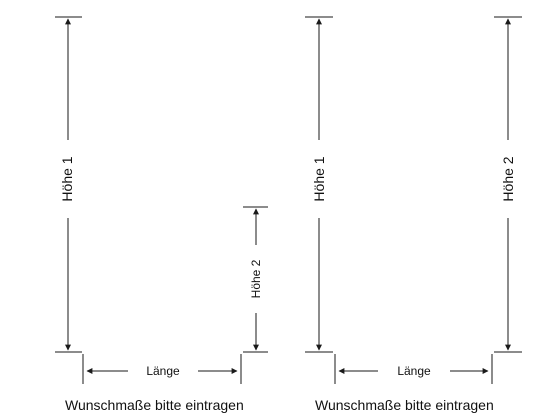  Describe the element at coordinates (67, 178) in the screenshot. I see `left-height1-label: Höhe 1` at that location.